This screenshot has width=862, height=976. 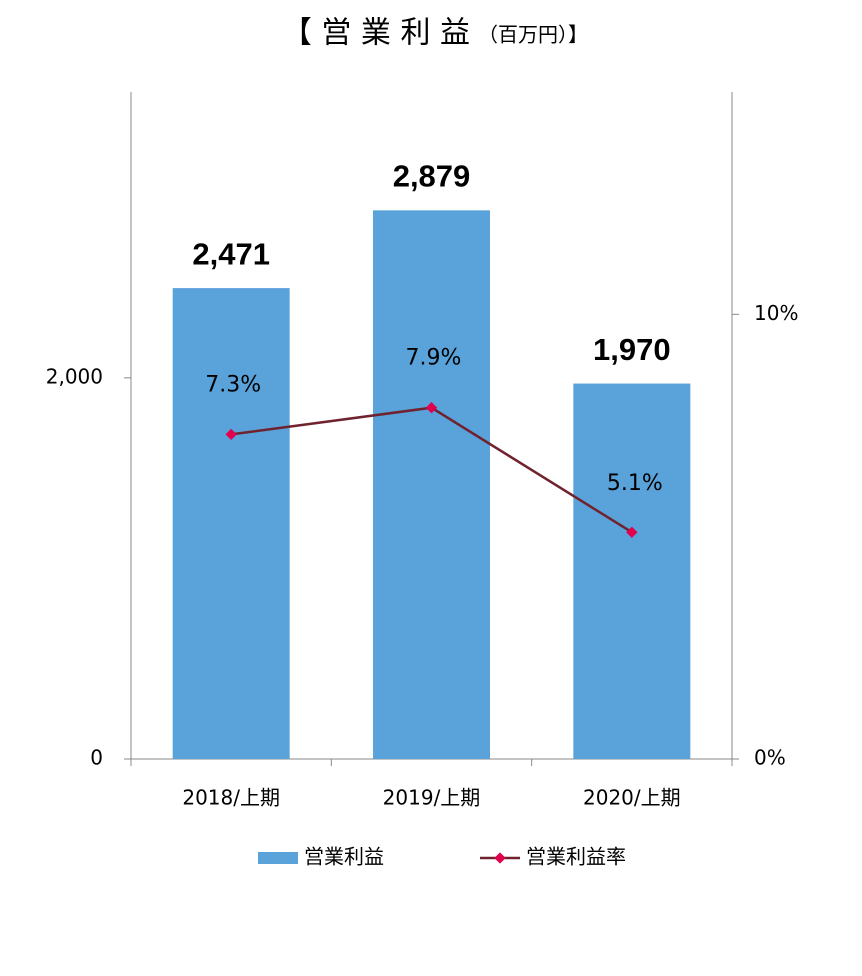 What do you see at coordinates (776, 313) in the screenshot?
I see `y2-tick-label: 10%` at bounding box center [776, 313].